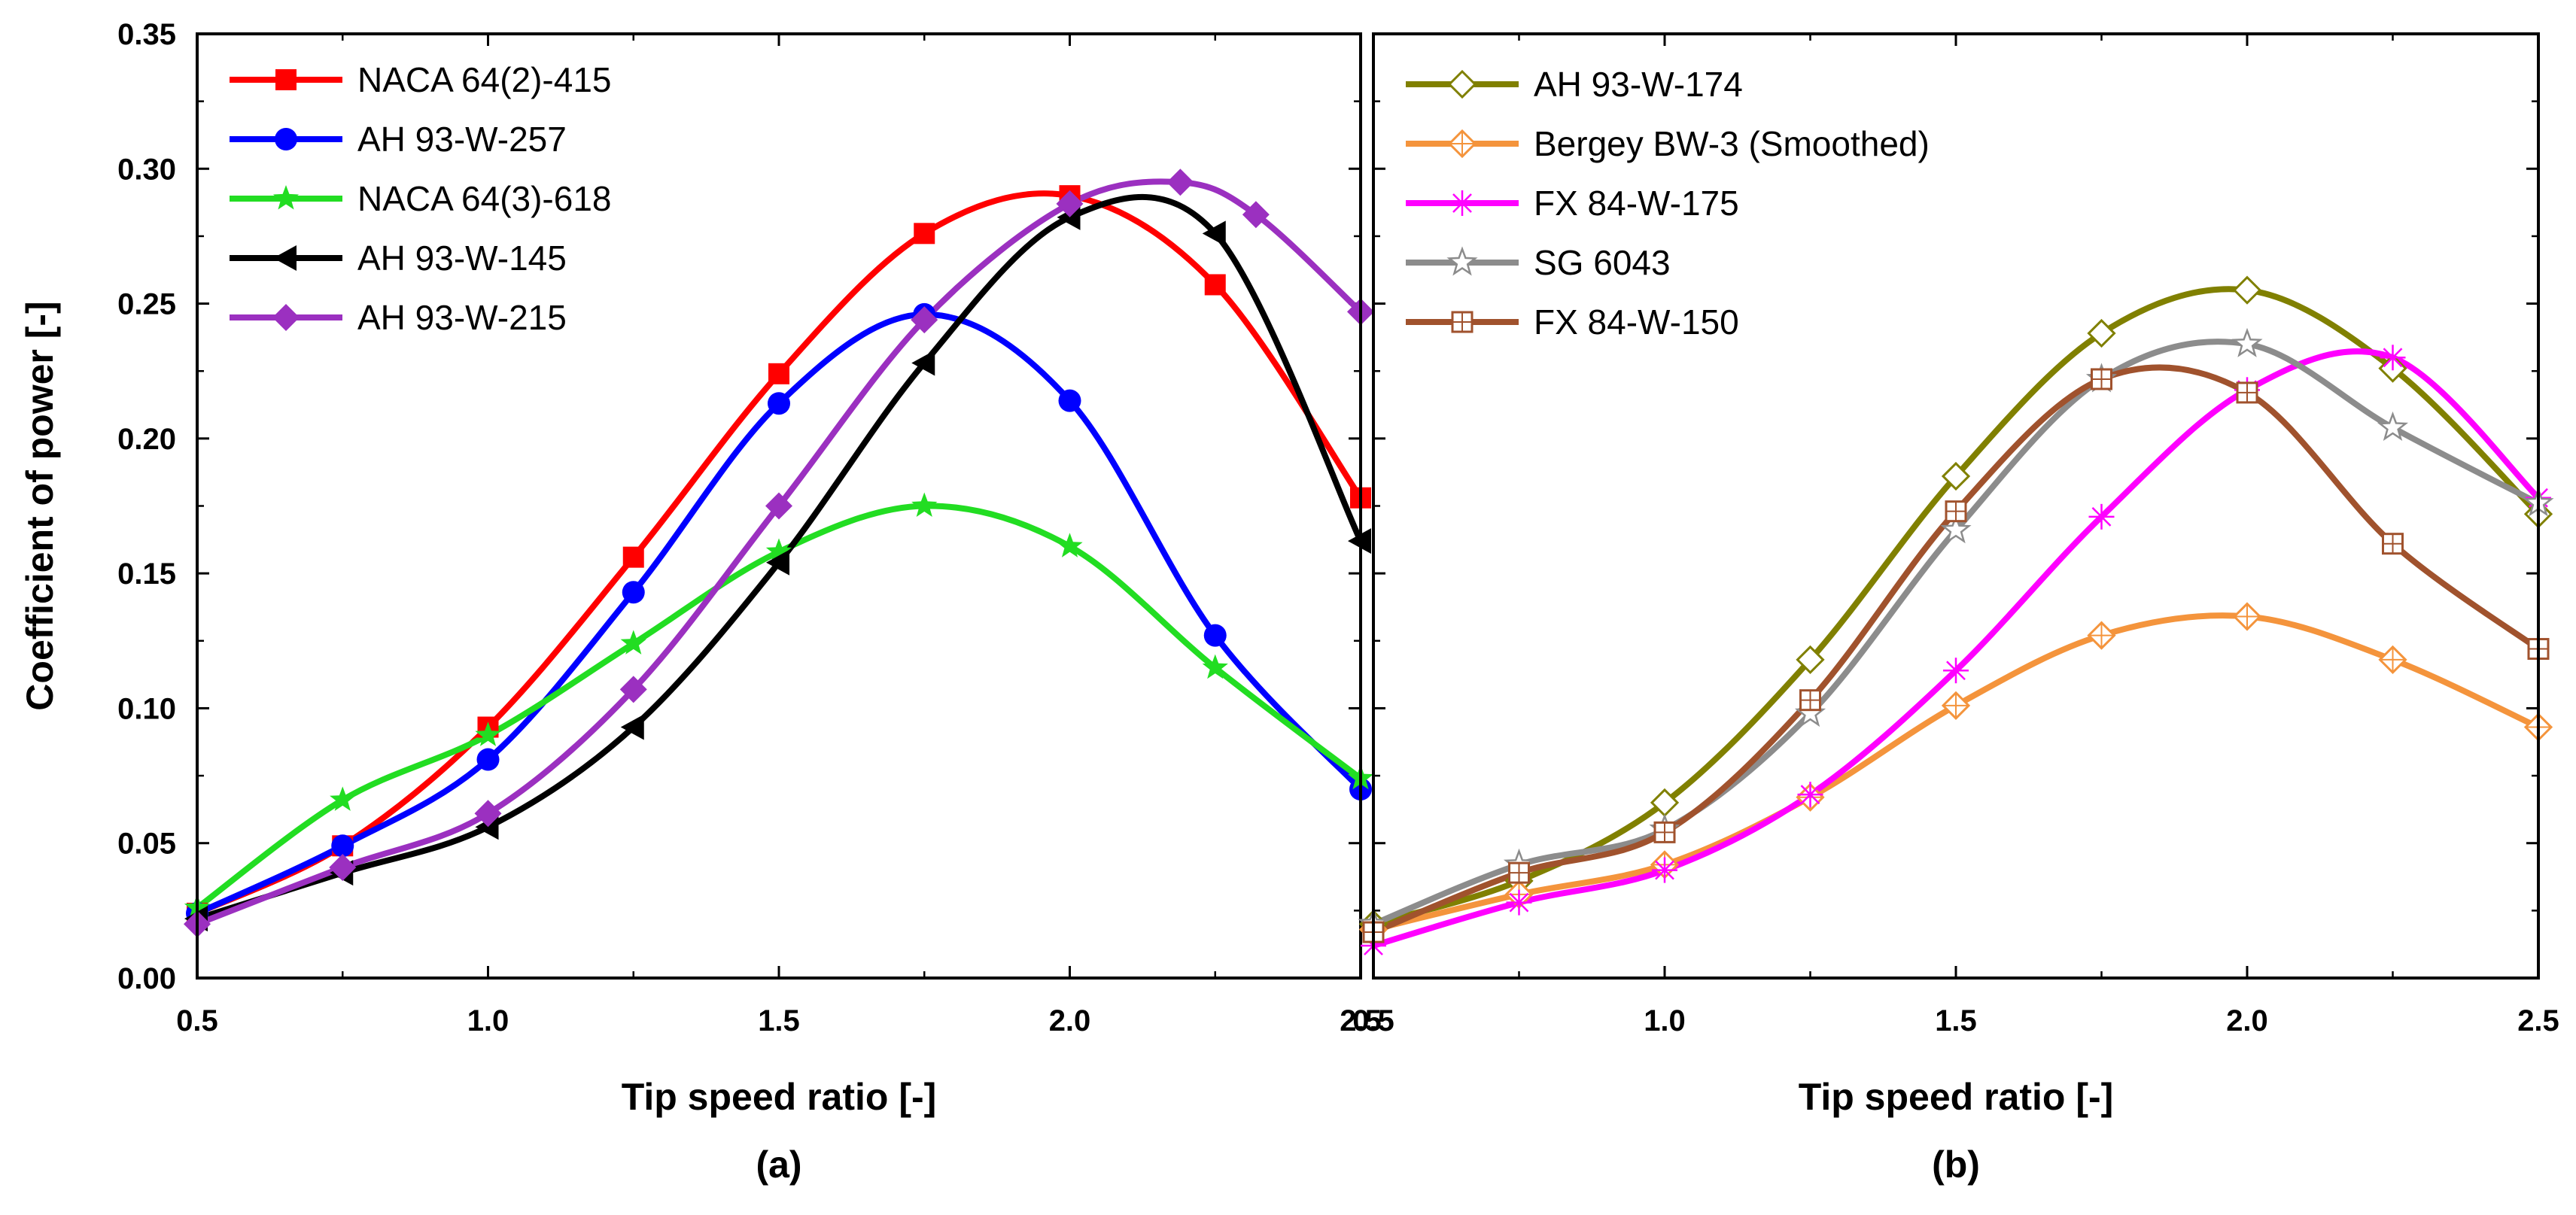 The image size is (2576, 1215). Describe the element at coordinates (1636, 322) in the screenshot. I see `legend-label: FX 84-W-150` at that location.